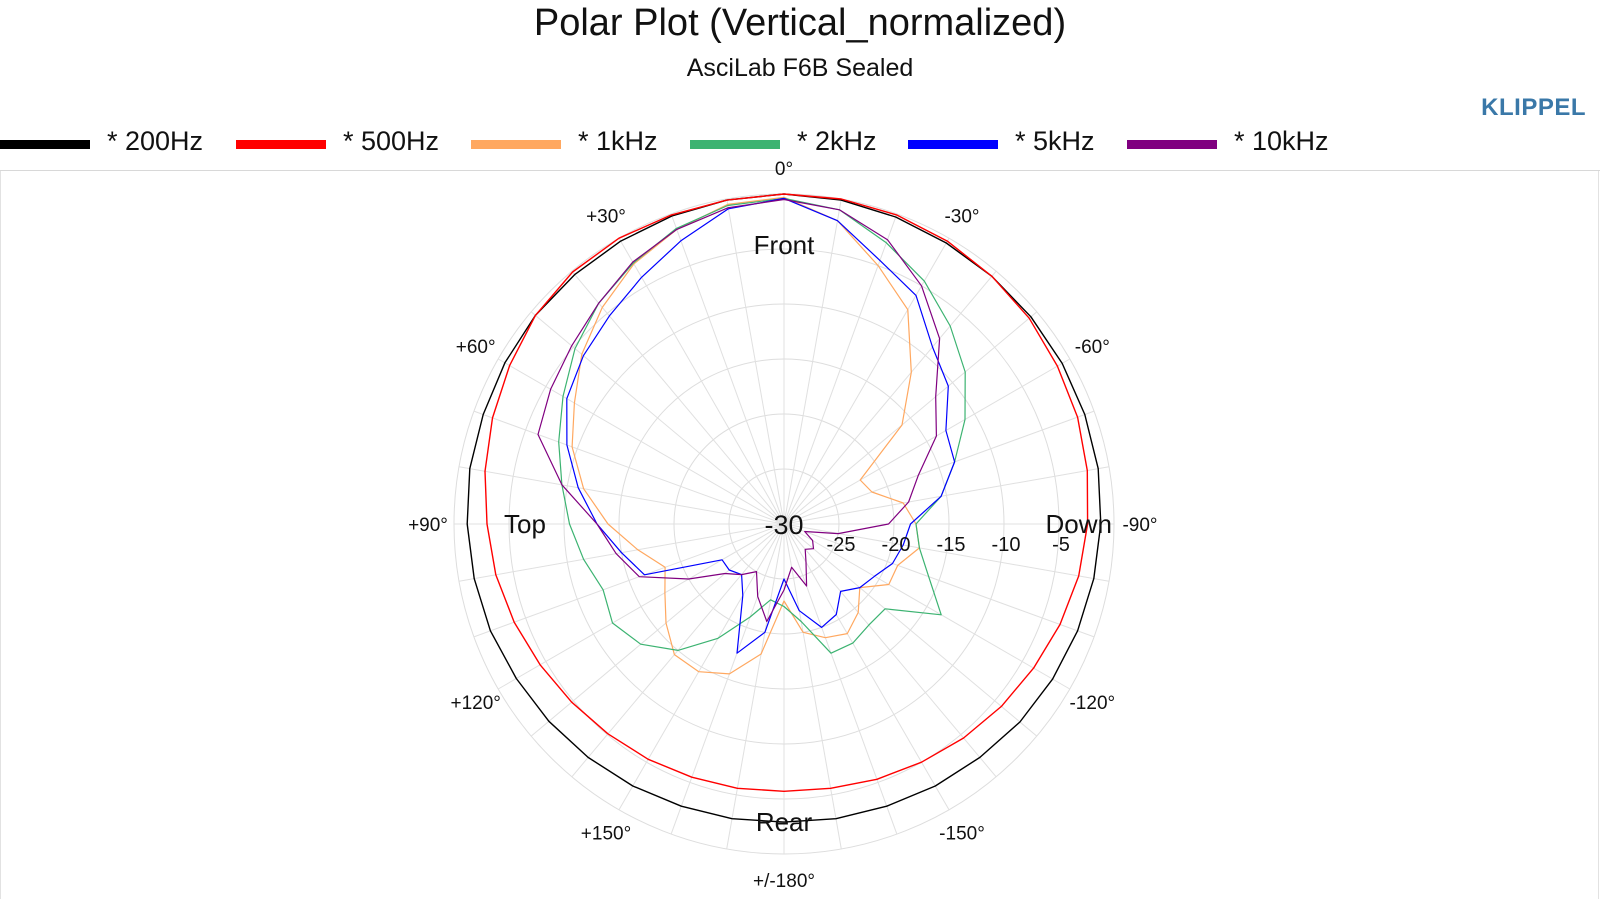 The width and height of the screenshot is (1600, 900). I want to click on series-line-2khz, so click(762, 425).